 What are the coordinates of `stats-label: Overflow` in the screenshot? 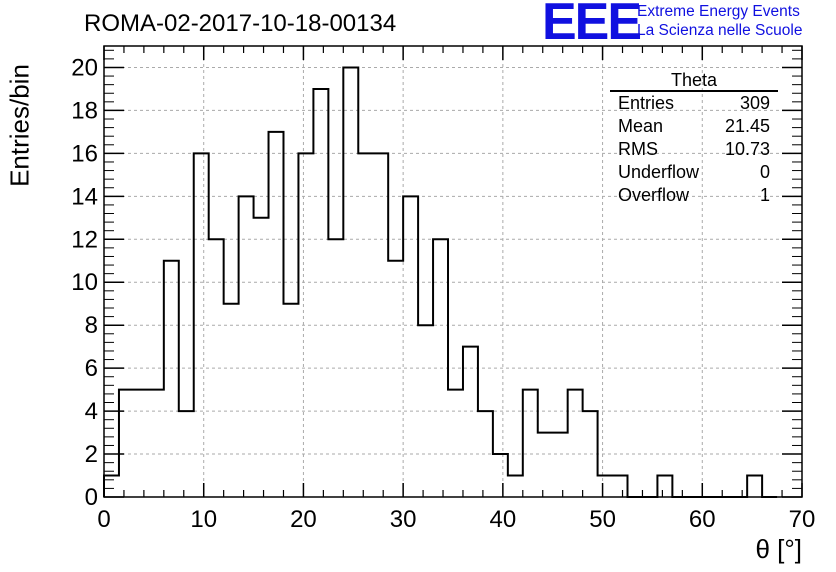 It's located at (654, 195).